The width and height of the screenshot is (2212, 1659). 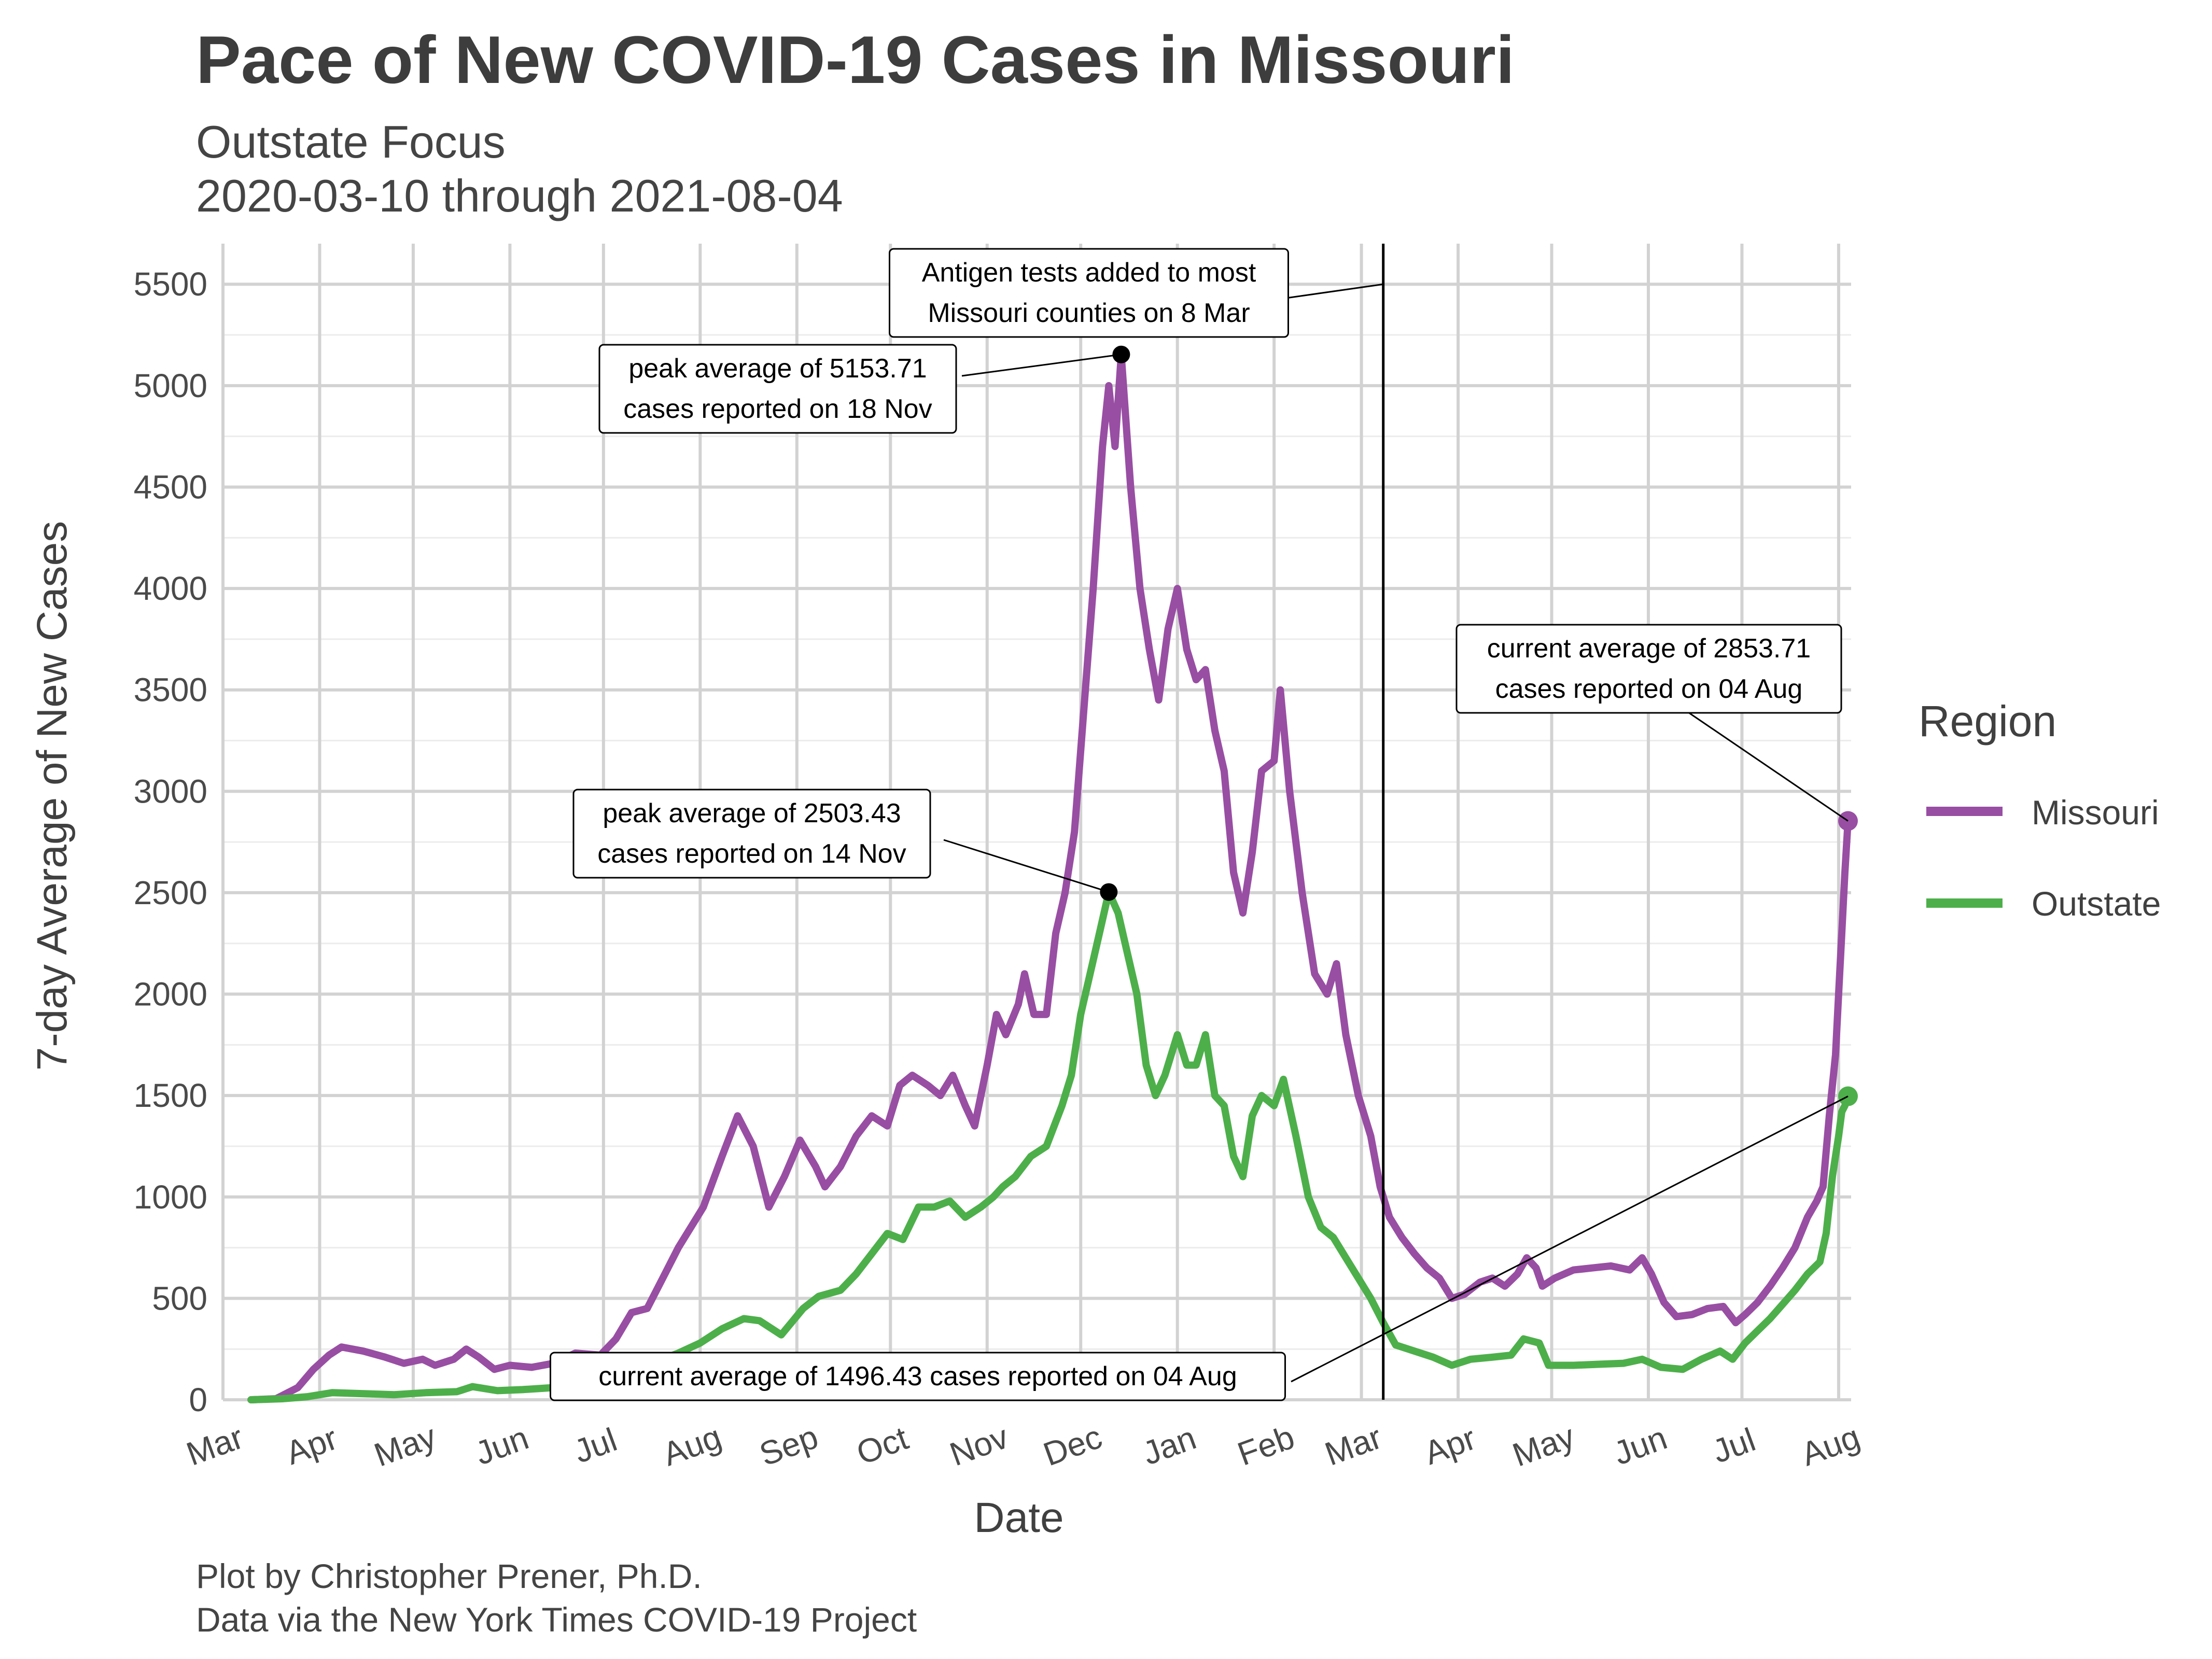 What do you see at coordinates (519, 195) in the screenshot?
I see `subtitle-line-2: 2020-03-10 through 2021-08-04` at bounding box center [519, 195].